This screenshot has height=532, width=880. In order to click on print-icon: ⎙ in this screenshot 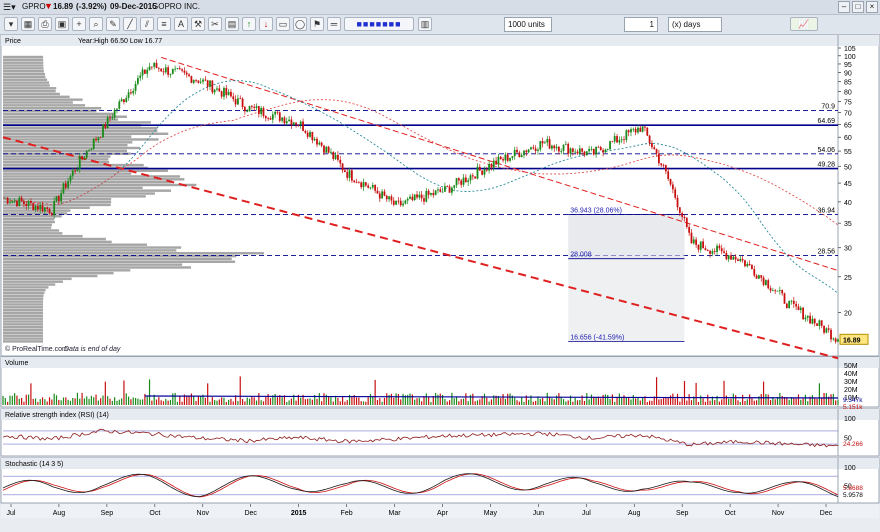, I will do `click(45, 24)`.